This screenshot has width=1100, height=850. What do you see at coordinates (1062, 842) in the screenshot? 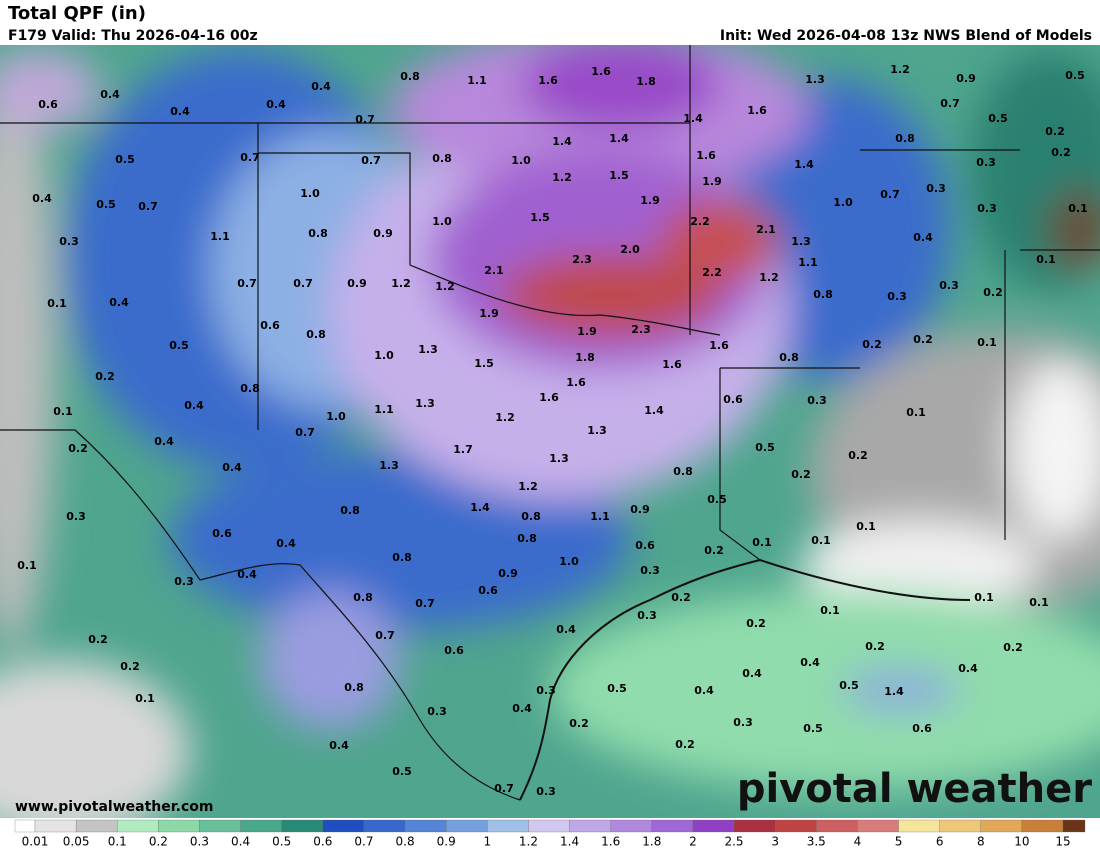
I see `colorbar-tick-label: 15` at bounding box center [1062, 842].